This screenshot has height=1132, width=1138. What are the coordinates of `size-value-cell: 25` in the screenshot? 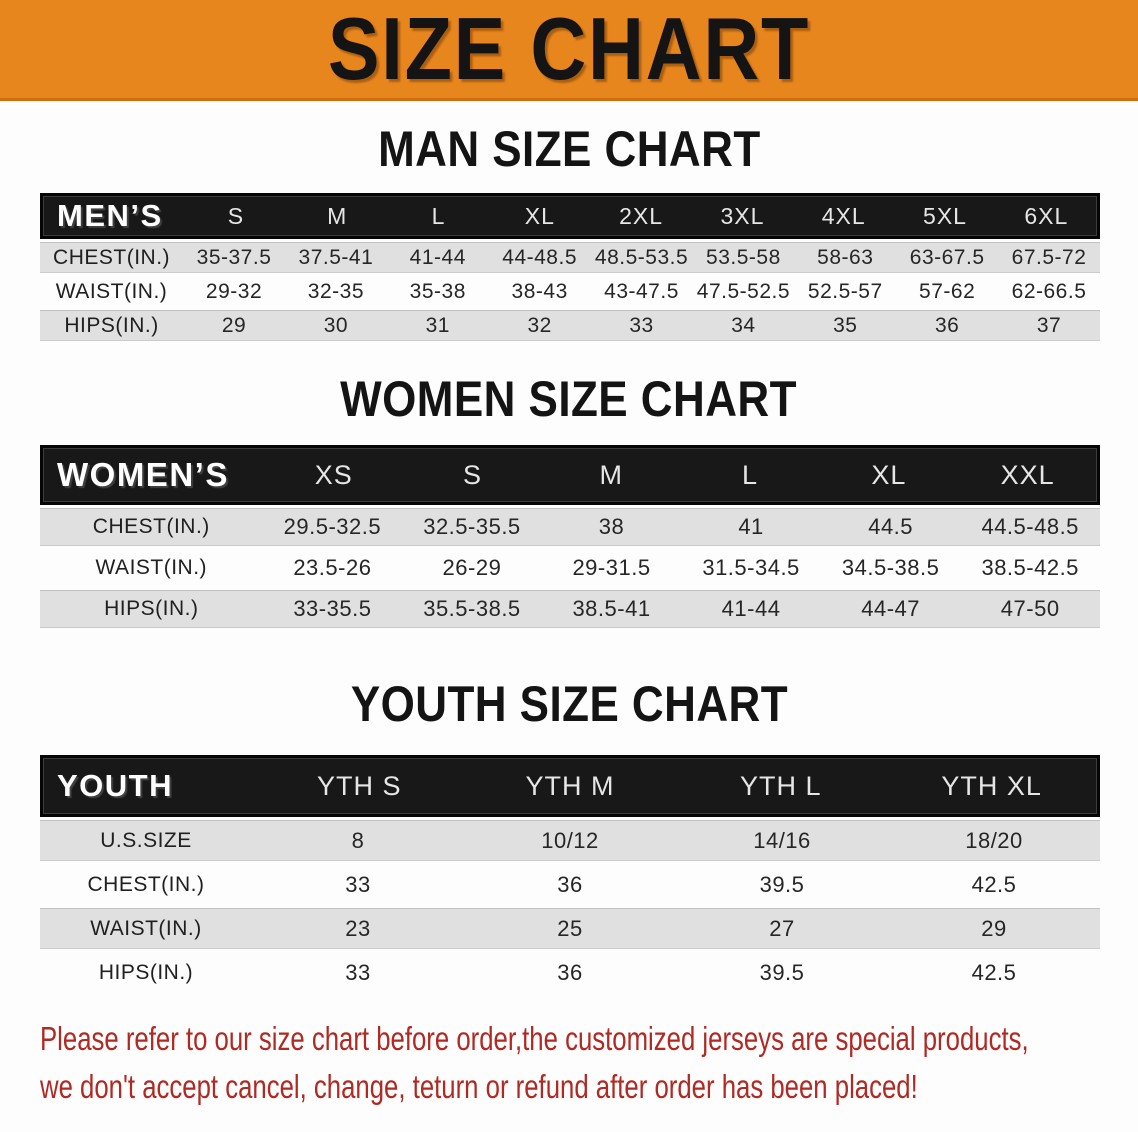 It's located at (570, 928).